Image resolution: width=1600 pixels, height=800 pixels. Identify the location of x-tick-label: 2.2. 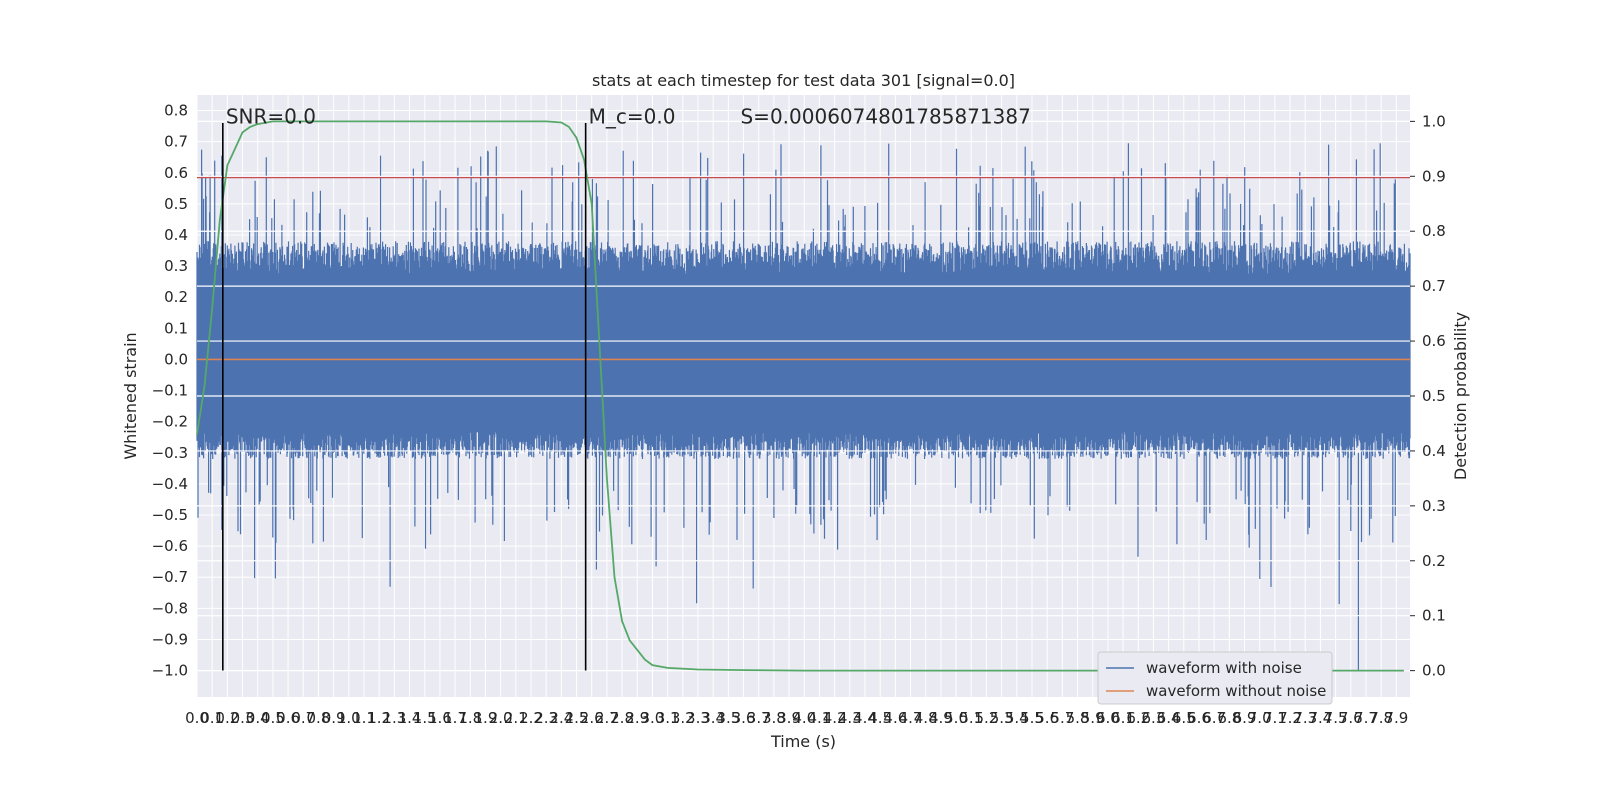
(531, 718).